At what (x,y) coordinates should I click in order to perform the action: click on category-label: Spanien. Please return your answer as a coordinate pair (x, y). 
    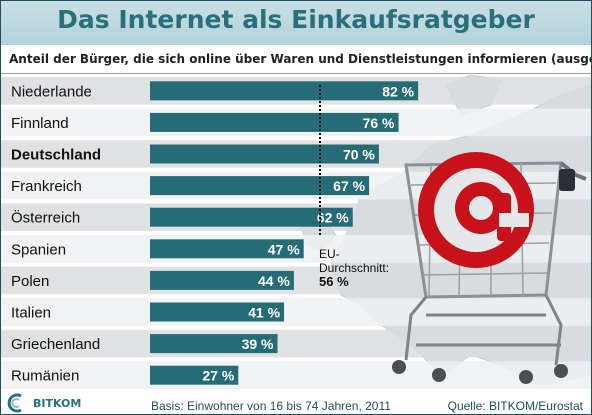
    Looking at the image, I should click on (38, 249).